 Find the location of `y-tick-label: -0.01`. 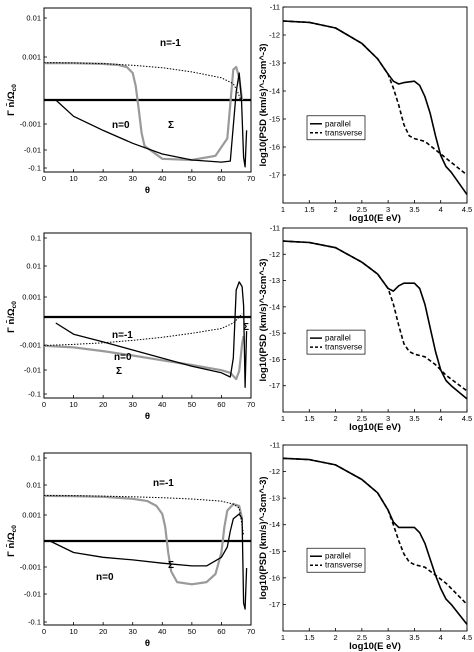

y-tick-label: -0.01 is located at coordinates (32, 370).